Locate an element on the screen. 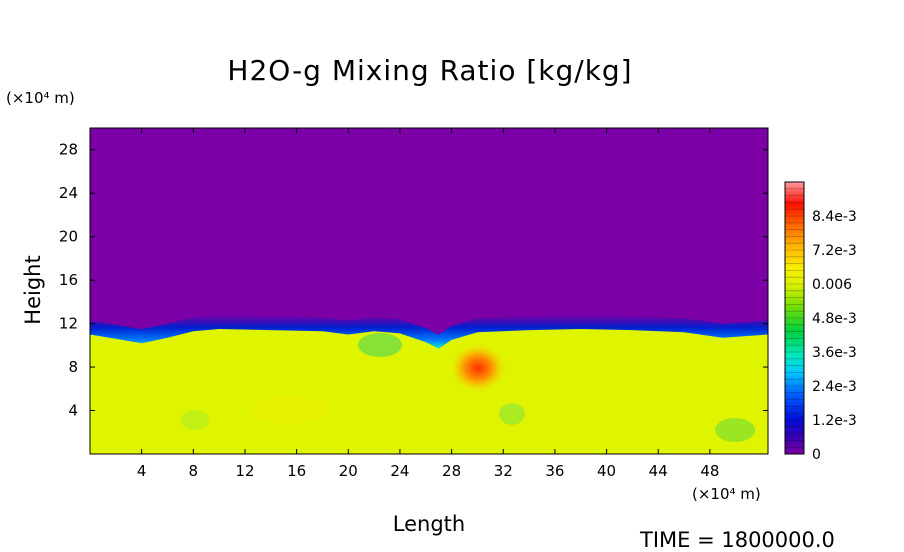  max-region is located at coordinates (478, 368).